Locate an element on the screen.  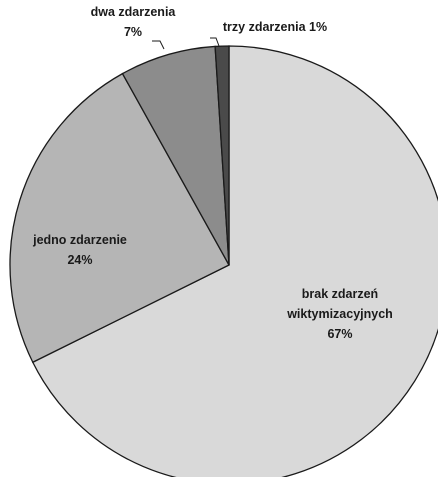
leader-dwa-zdarzenia is located at coordinates (158, 45).